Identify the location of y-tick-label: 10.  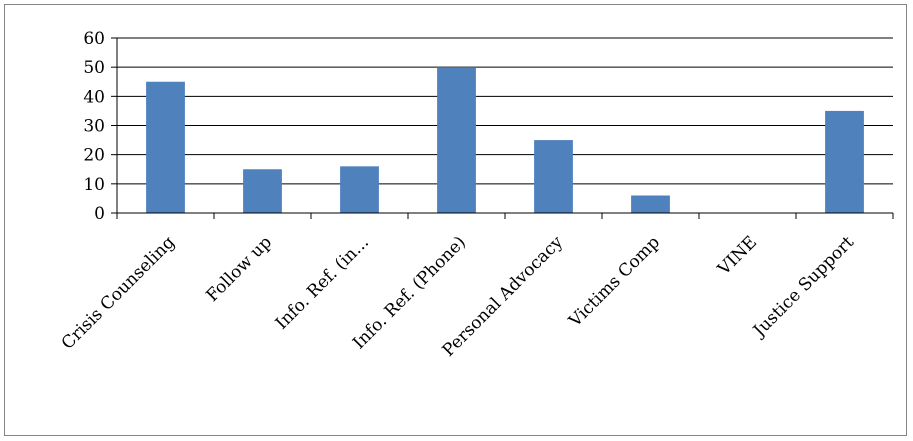
(94, 185).